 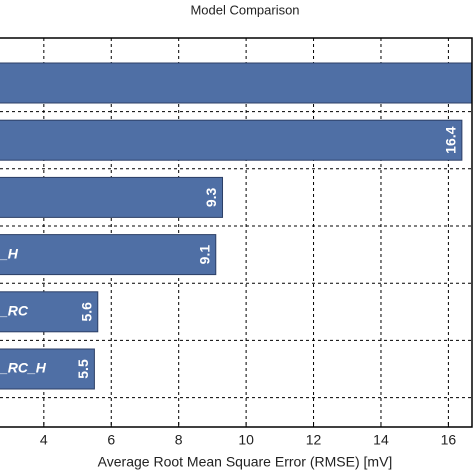 What do you see at coordinates (44, 440) in the screenshot?
I see `x-tick-label: 4` at bounding box center [44, 440].